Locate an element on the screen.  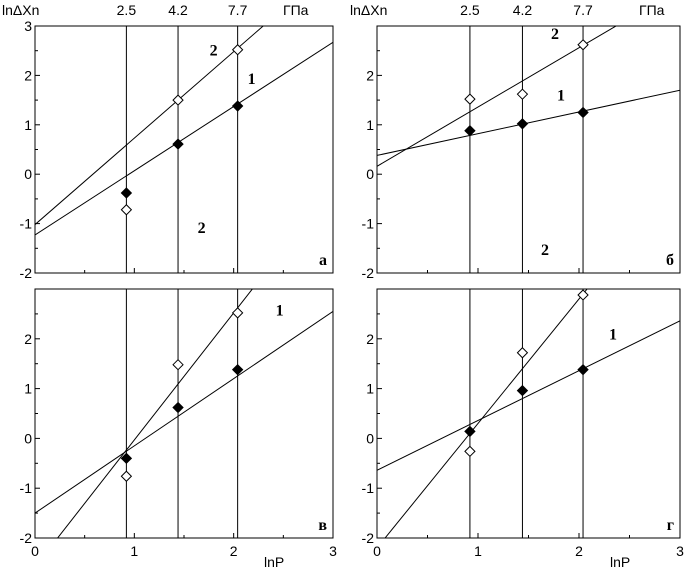
panel-label: б is located at coordinates (670, 260).